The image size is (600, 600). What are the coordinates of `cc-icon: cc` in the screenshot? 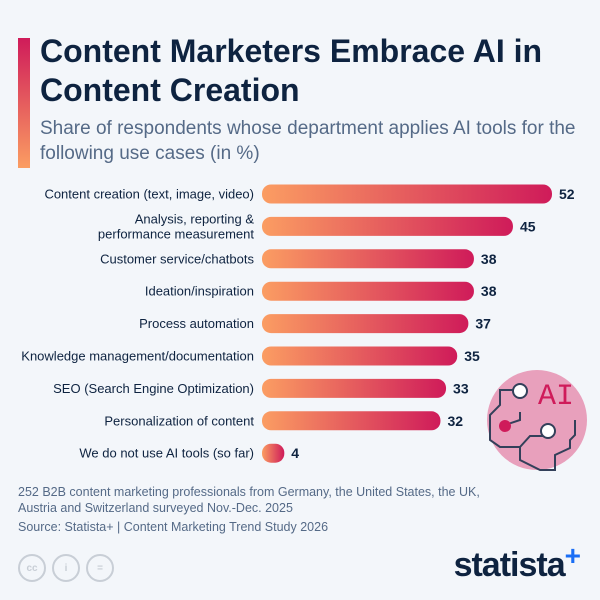 It's located at (32, 568).